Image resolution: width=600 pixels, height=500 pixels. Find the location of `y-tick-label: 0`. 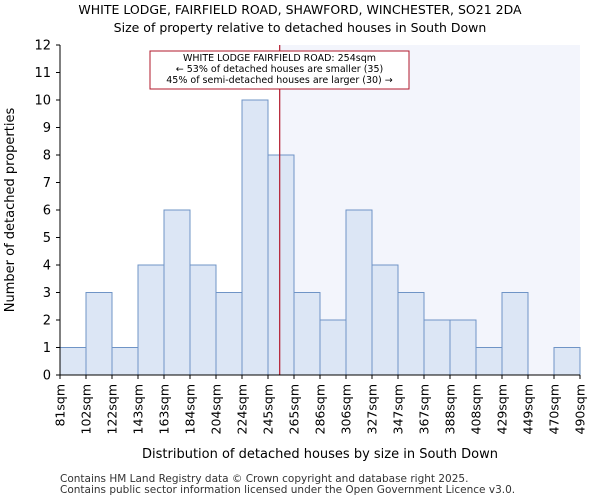

y-tick-label: 0 is located at coordinates (47, 376).